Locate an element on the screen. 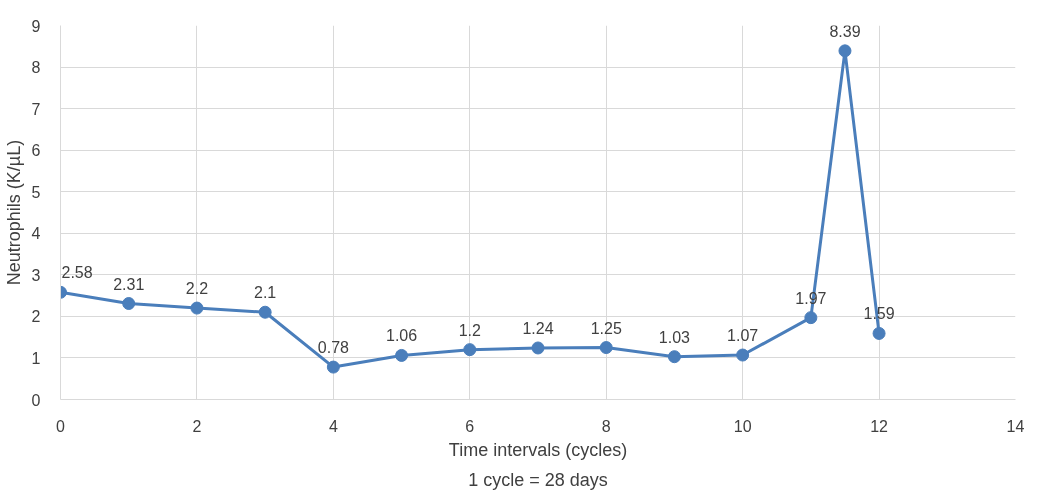 The image size is (1045, 498). y-axis-title: Neutrophils (K/µL) is located at coordinates (13, 212).